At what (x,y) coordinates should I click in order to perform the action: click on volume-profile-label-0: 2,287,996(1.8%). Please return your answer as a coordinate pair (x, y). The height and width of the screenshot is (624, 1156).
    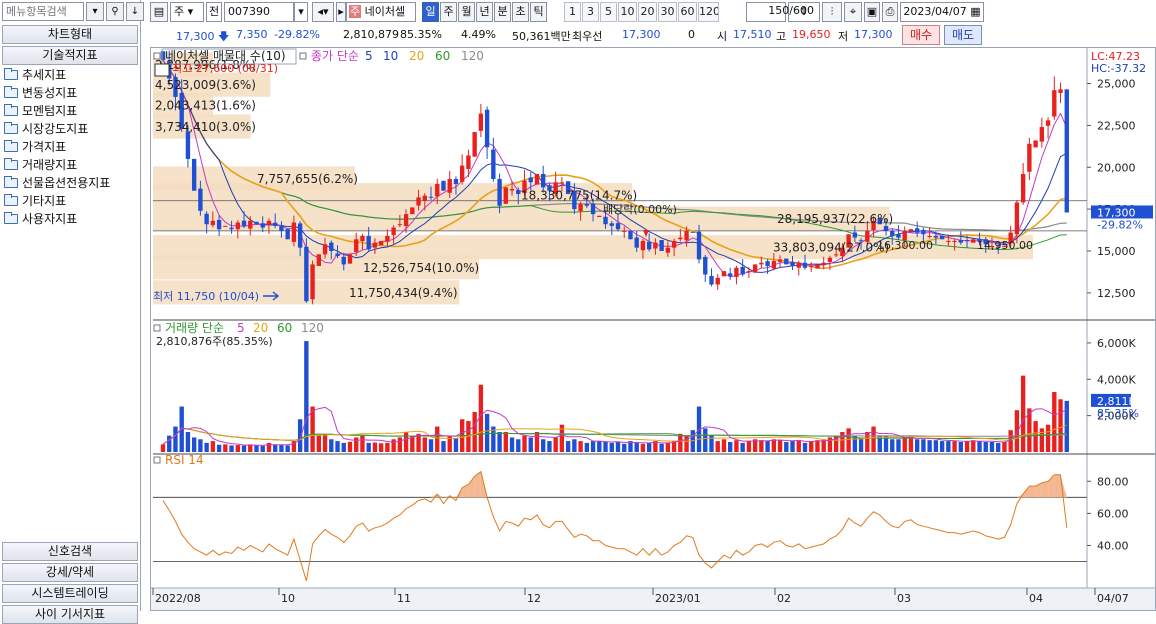
    Looking at the image, I should click on (205, 65).